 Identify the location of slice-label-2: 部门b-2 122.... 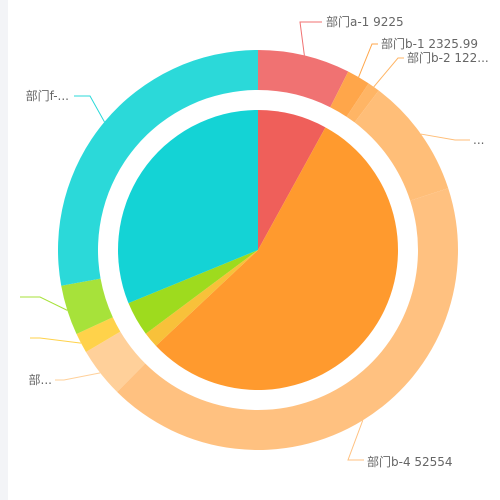
(448, 57).